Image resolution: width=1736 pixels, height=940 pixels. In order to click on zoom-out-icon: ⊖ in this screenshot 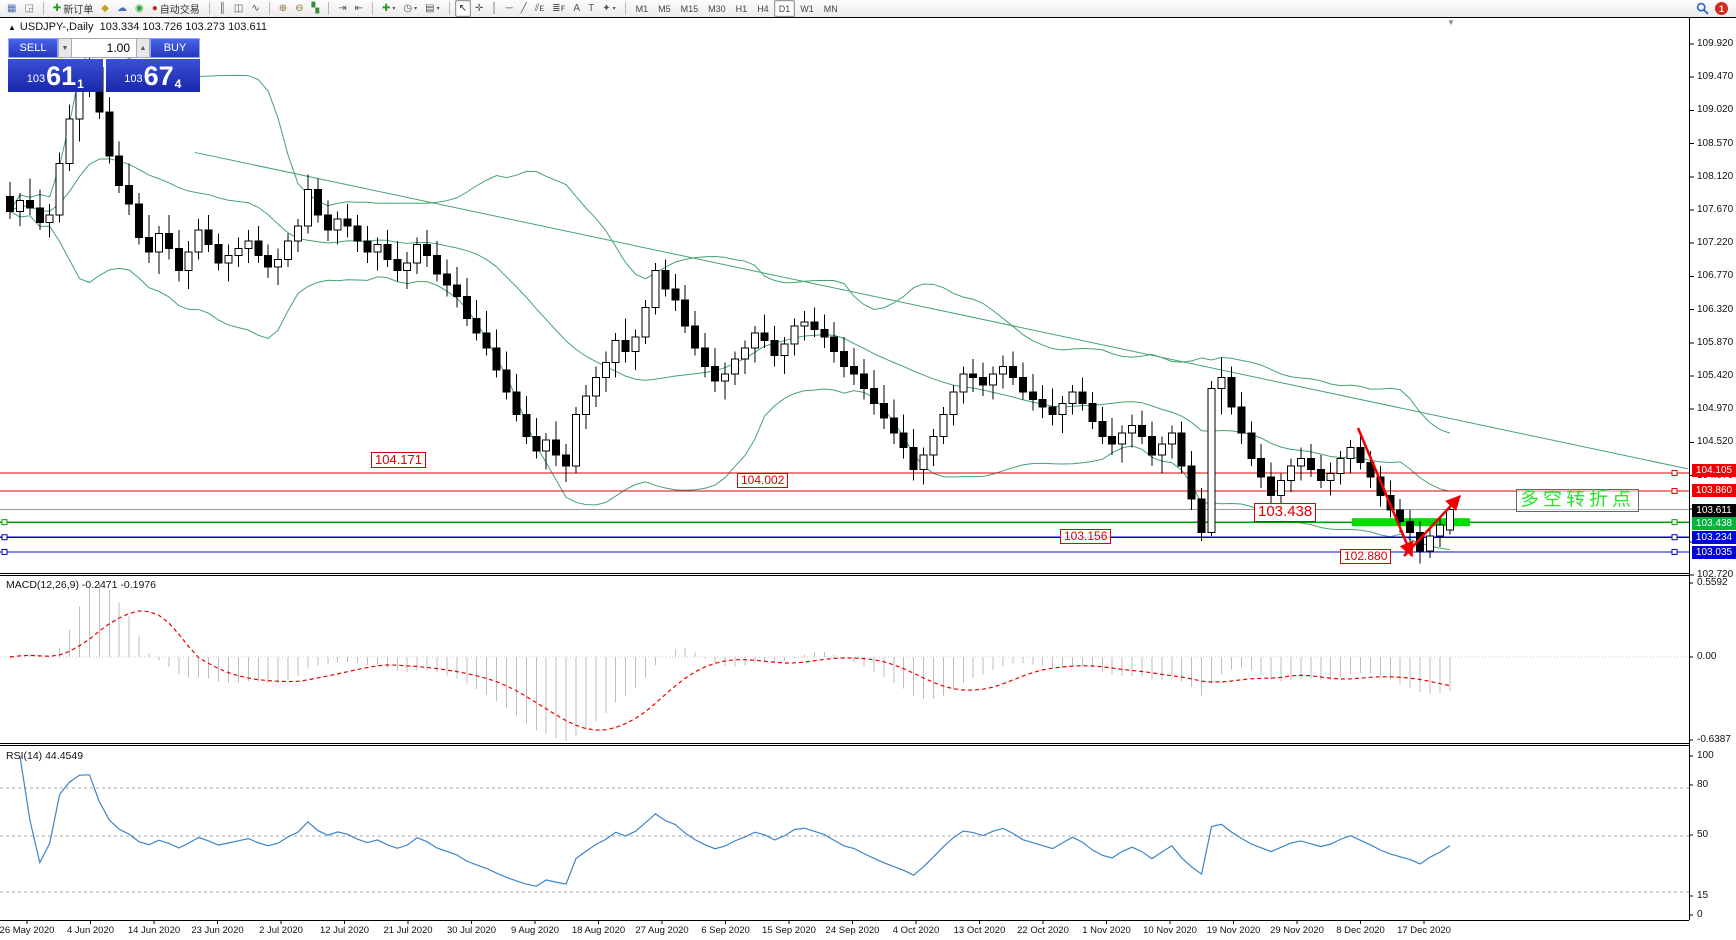, I will do `click(299, 8)`.